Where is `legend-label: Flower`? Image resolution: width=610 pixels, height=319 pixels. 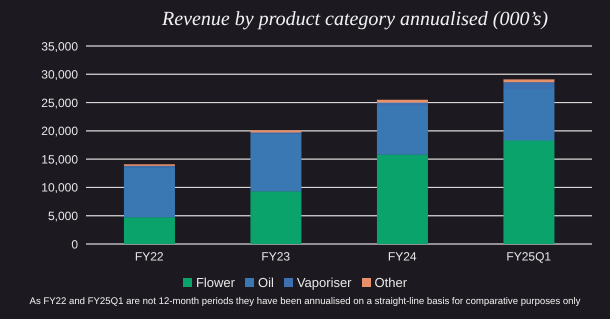 legend-label: Flower is located at coordinates (215, 282).